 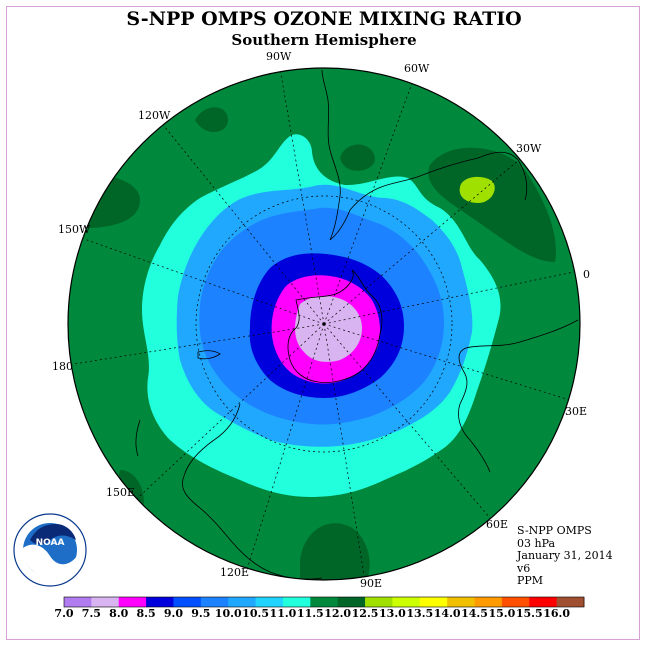 I want to click on meridian-90w, so click(x=302, y=197).